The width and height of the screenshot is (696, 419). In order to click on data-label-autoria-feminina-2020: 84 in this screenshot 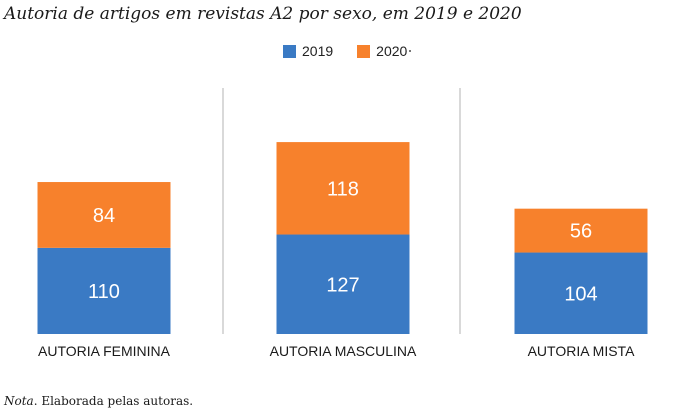, I will do `click(104, 216)`.